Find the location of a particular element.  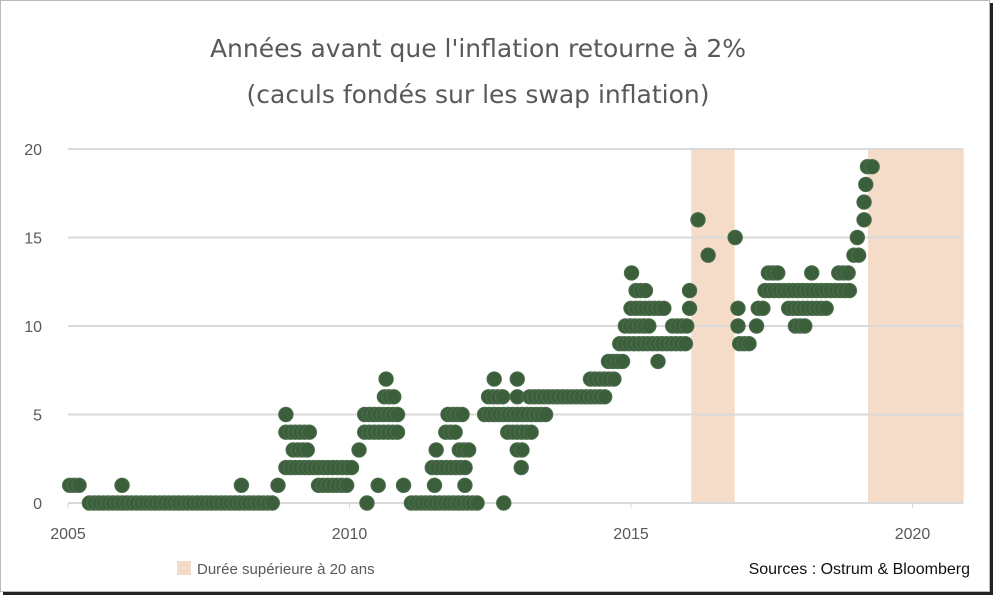

y-tick-label: 0 is located at coordinates (37, 504).